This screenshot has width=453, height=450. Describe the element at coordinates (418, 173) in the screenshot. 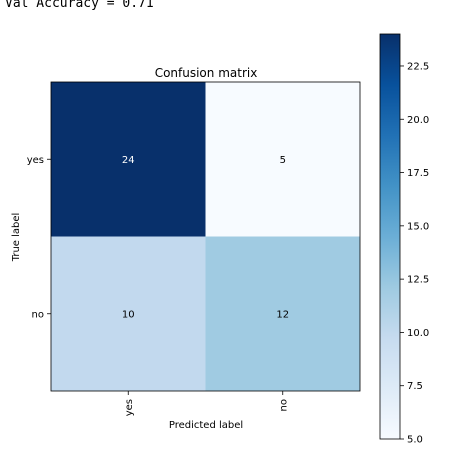

I see `colorbar-tick-label: 17.5` at that location.